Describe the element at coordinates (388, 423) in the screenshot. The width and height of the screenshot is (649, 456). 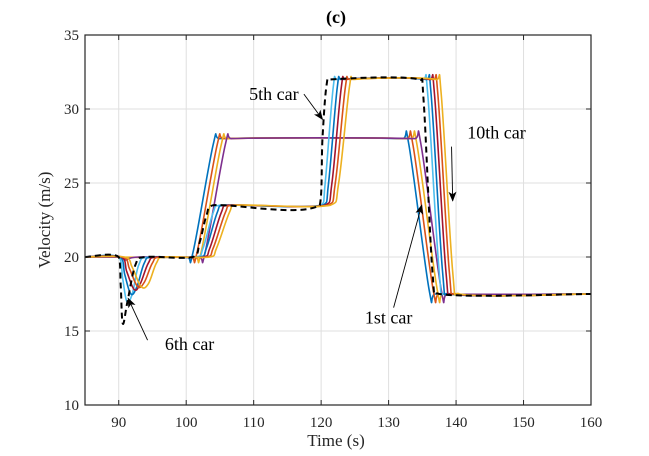
I see `x-tick-label: 130` at that location.